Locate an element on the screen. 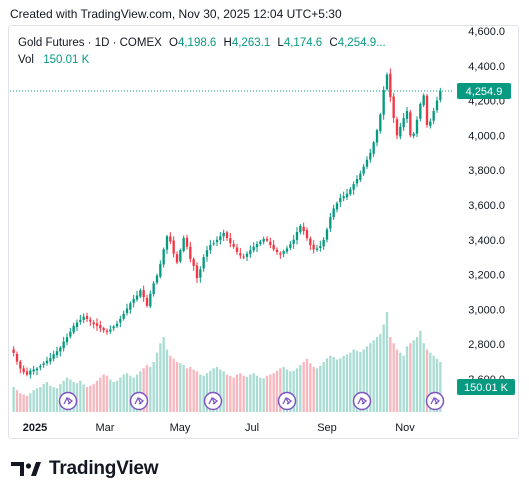 The height and width of the screenshot is (501, 529). price-tick-label: 3,600.0 is located at coordinates (486, 206).